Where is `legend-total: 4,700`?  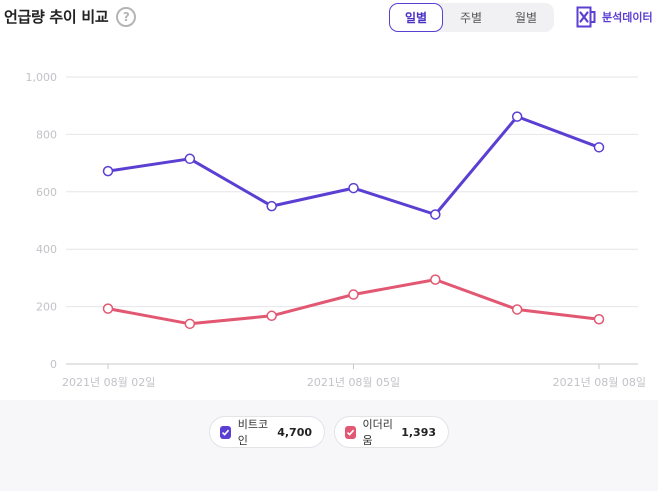 legend-total: 4,700 is located at coordinates (294, 432).